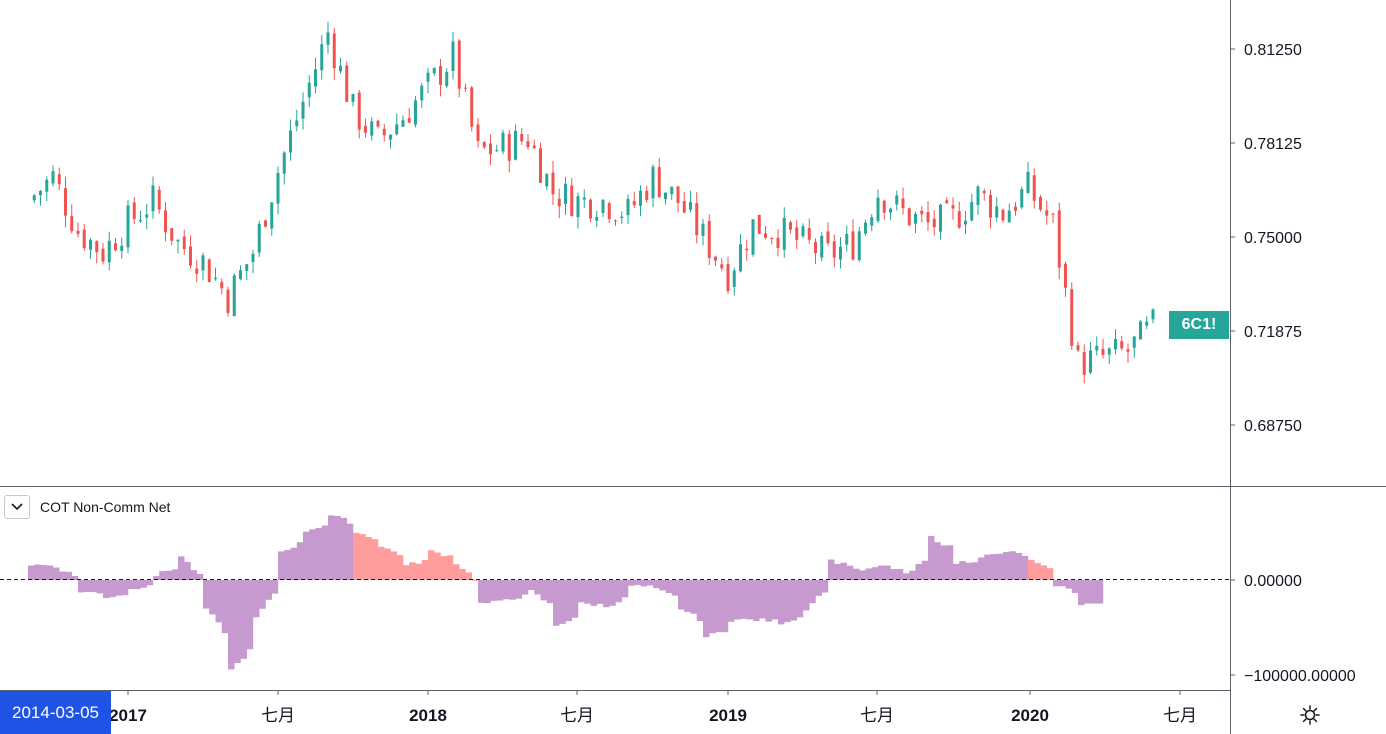 The height and width of the screenshot is (734, 1386). What do you see at coordinates (1266, 238) in the screenshot?
I see `price-axis: 0.81250 0.78125 0.75000 0.71875 0.68750` at bounding box center [1266, 238].